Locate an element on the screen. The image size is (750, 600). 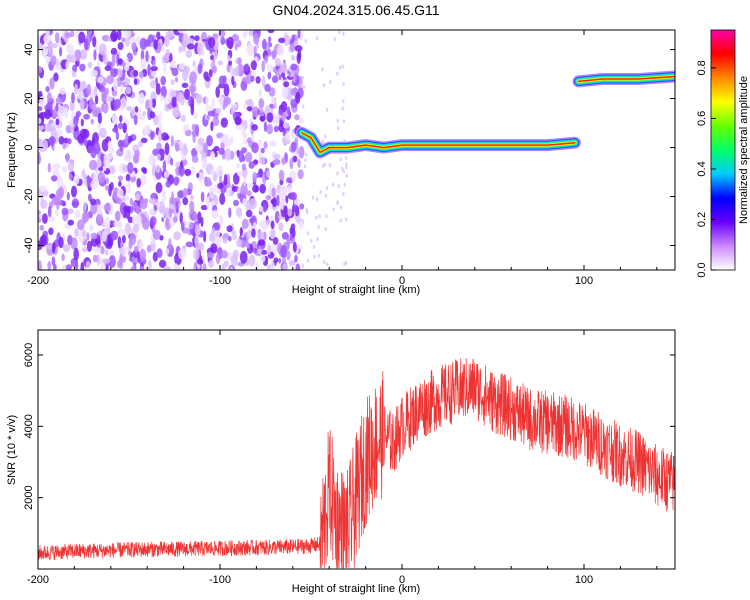
spectrogram-ylabel: Frequency (Hz) is located at coordinates (12, 150).